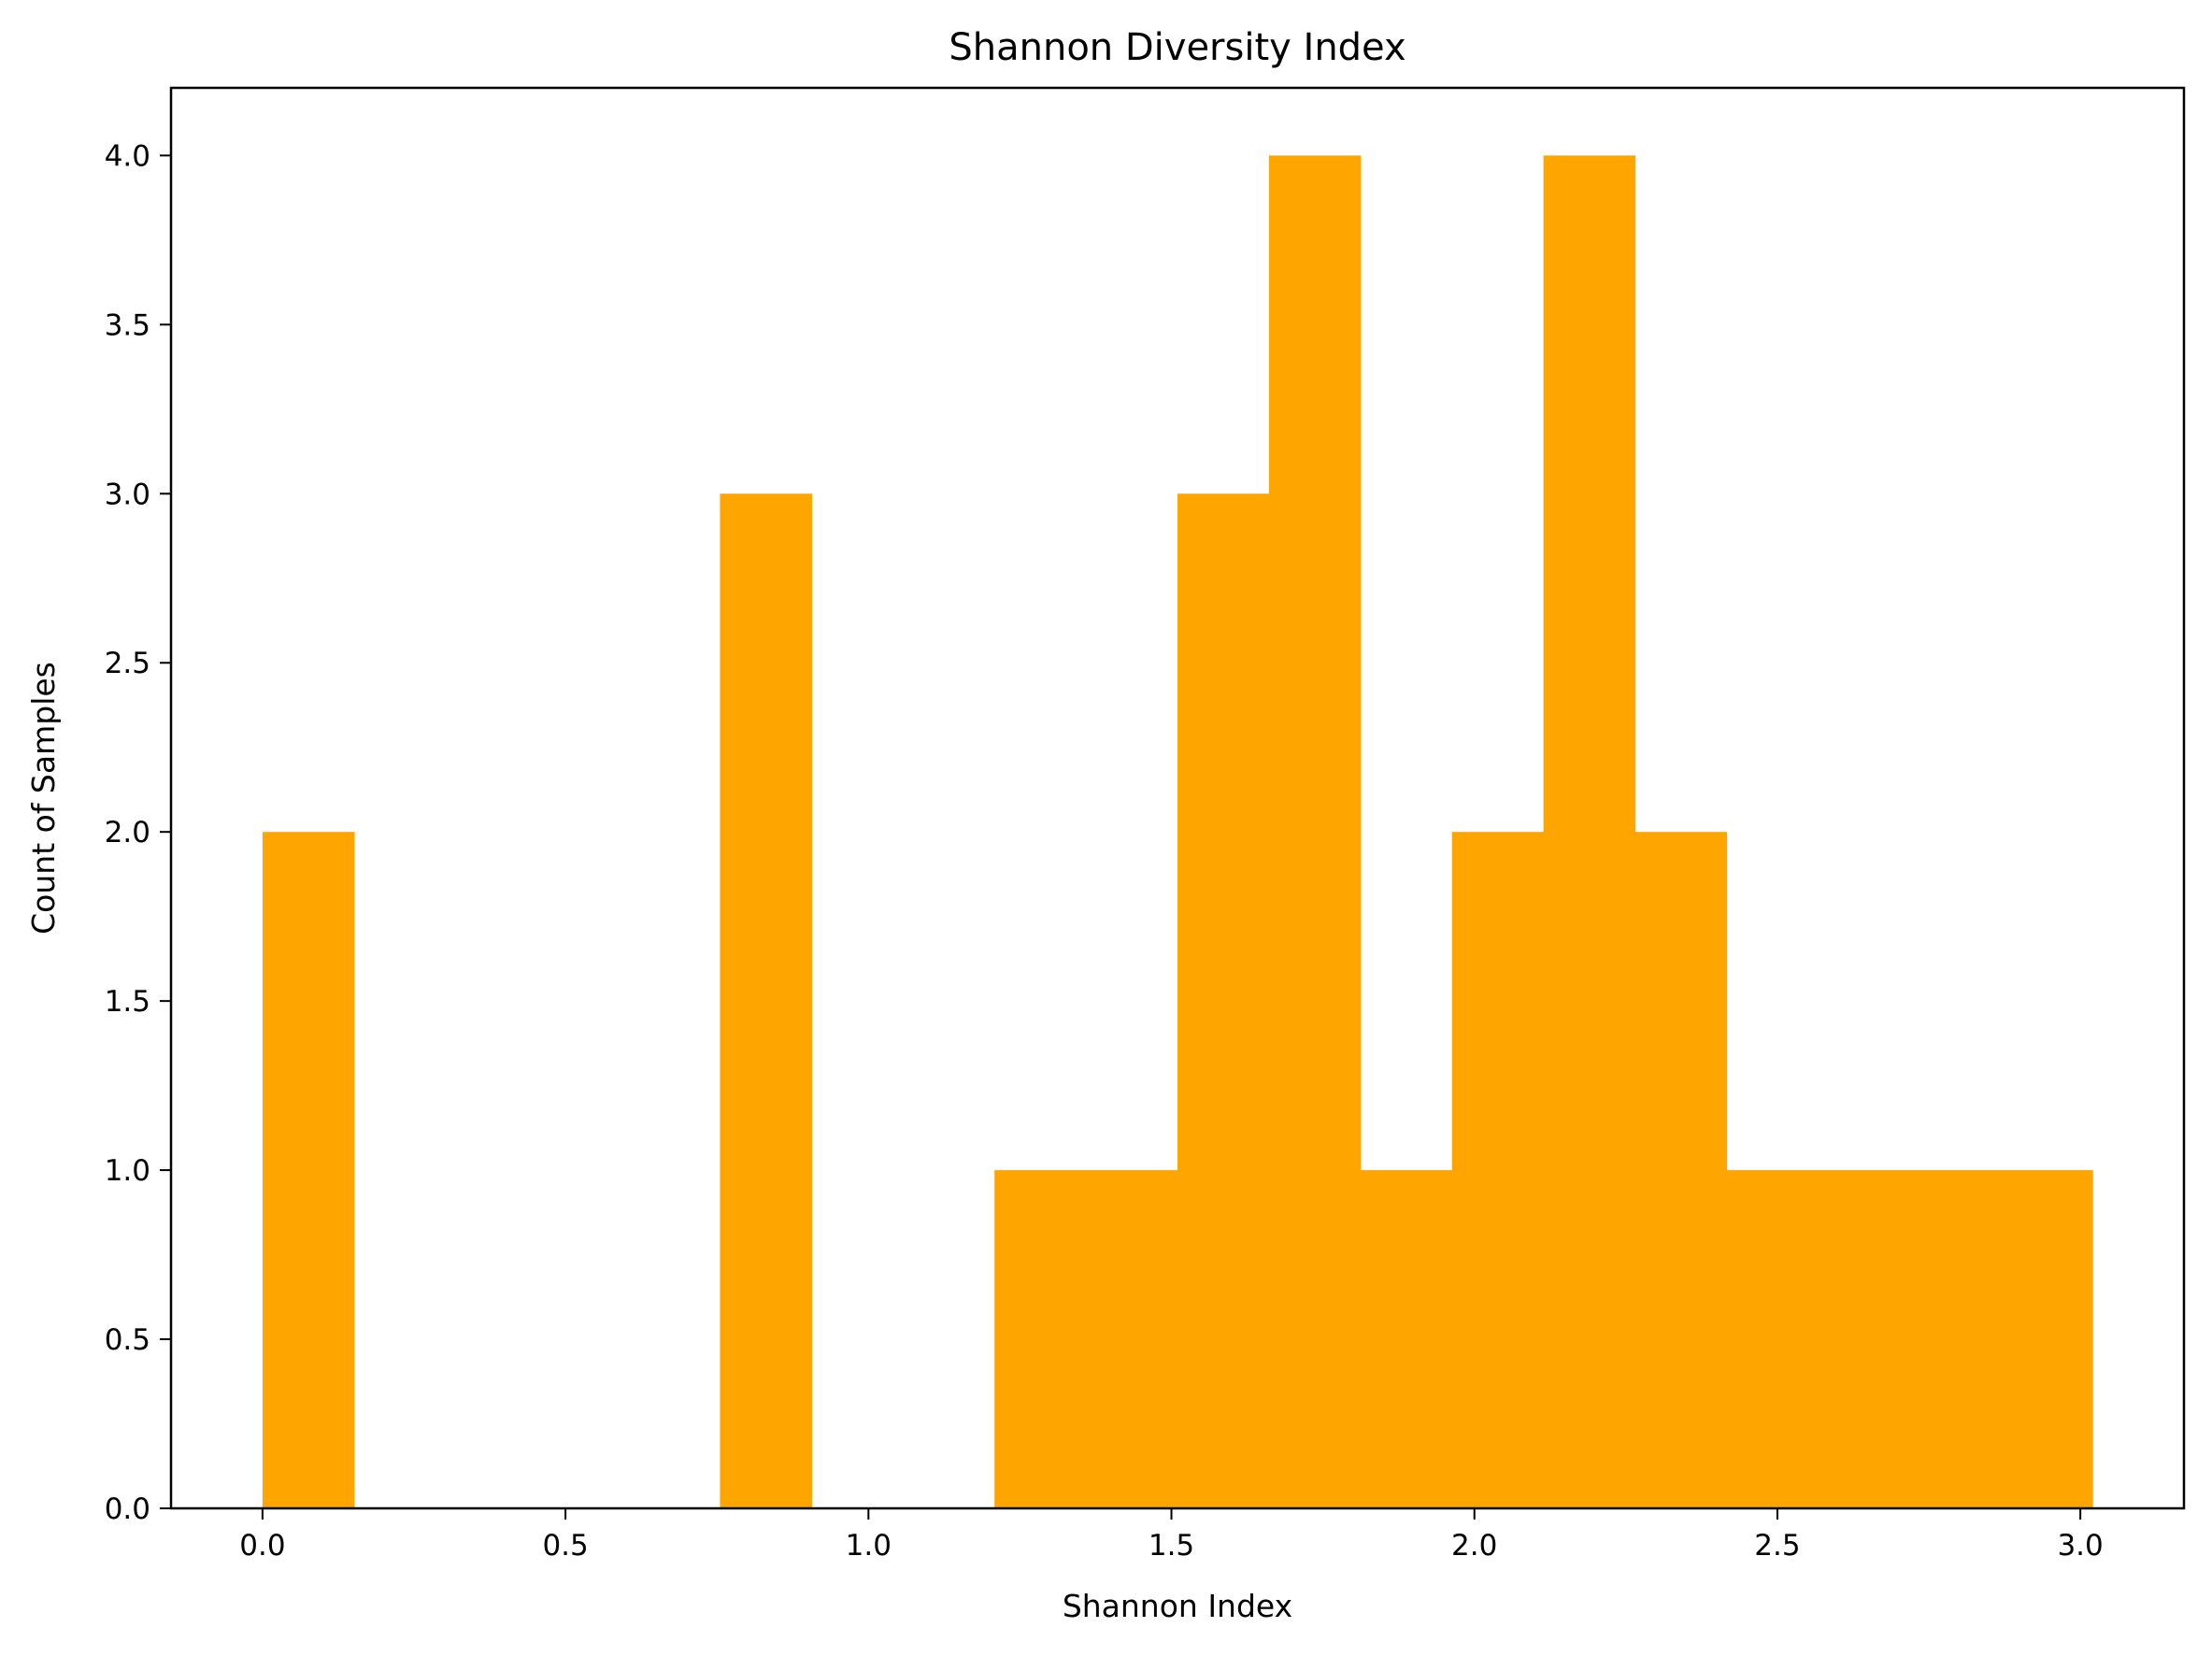 The width and height of the screenshot is (2212, 1656). Describe the element at coordinates (127, 1509) in the screenshot. I see `y-tick-label: 0.0` at that location.